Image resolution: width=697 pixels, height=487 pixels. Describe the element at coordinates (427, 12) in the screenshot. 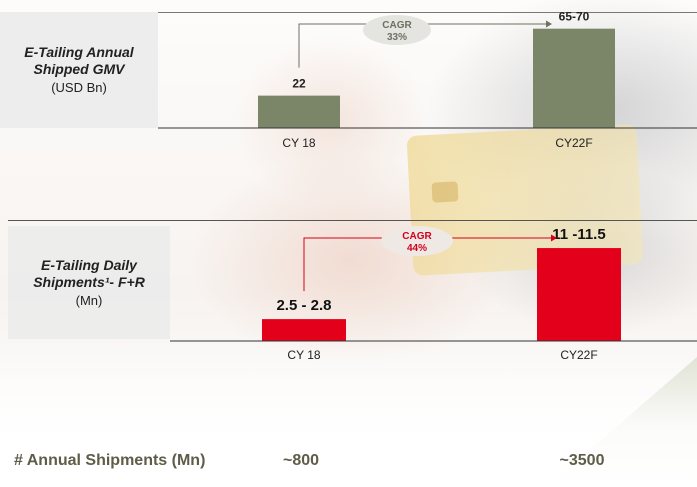

I see `top-divider` at that location.